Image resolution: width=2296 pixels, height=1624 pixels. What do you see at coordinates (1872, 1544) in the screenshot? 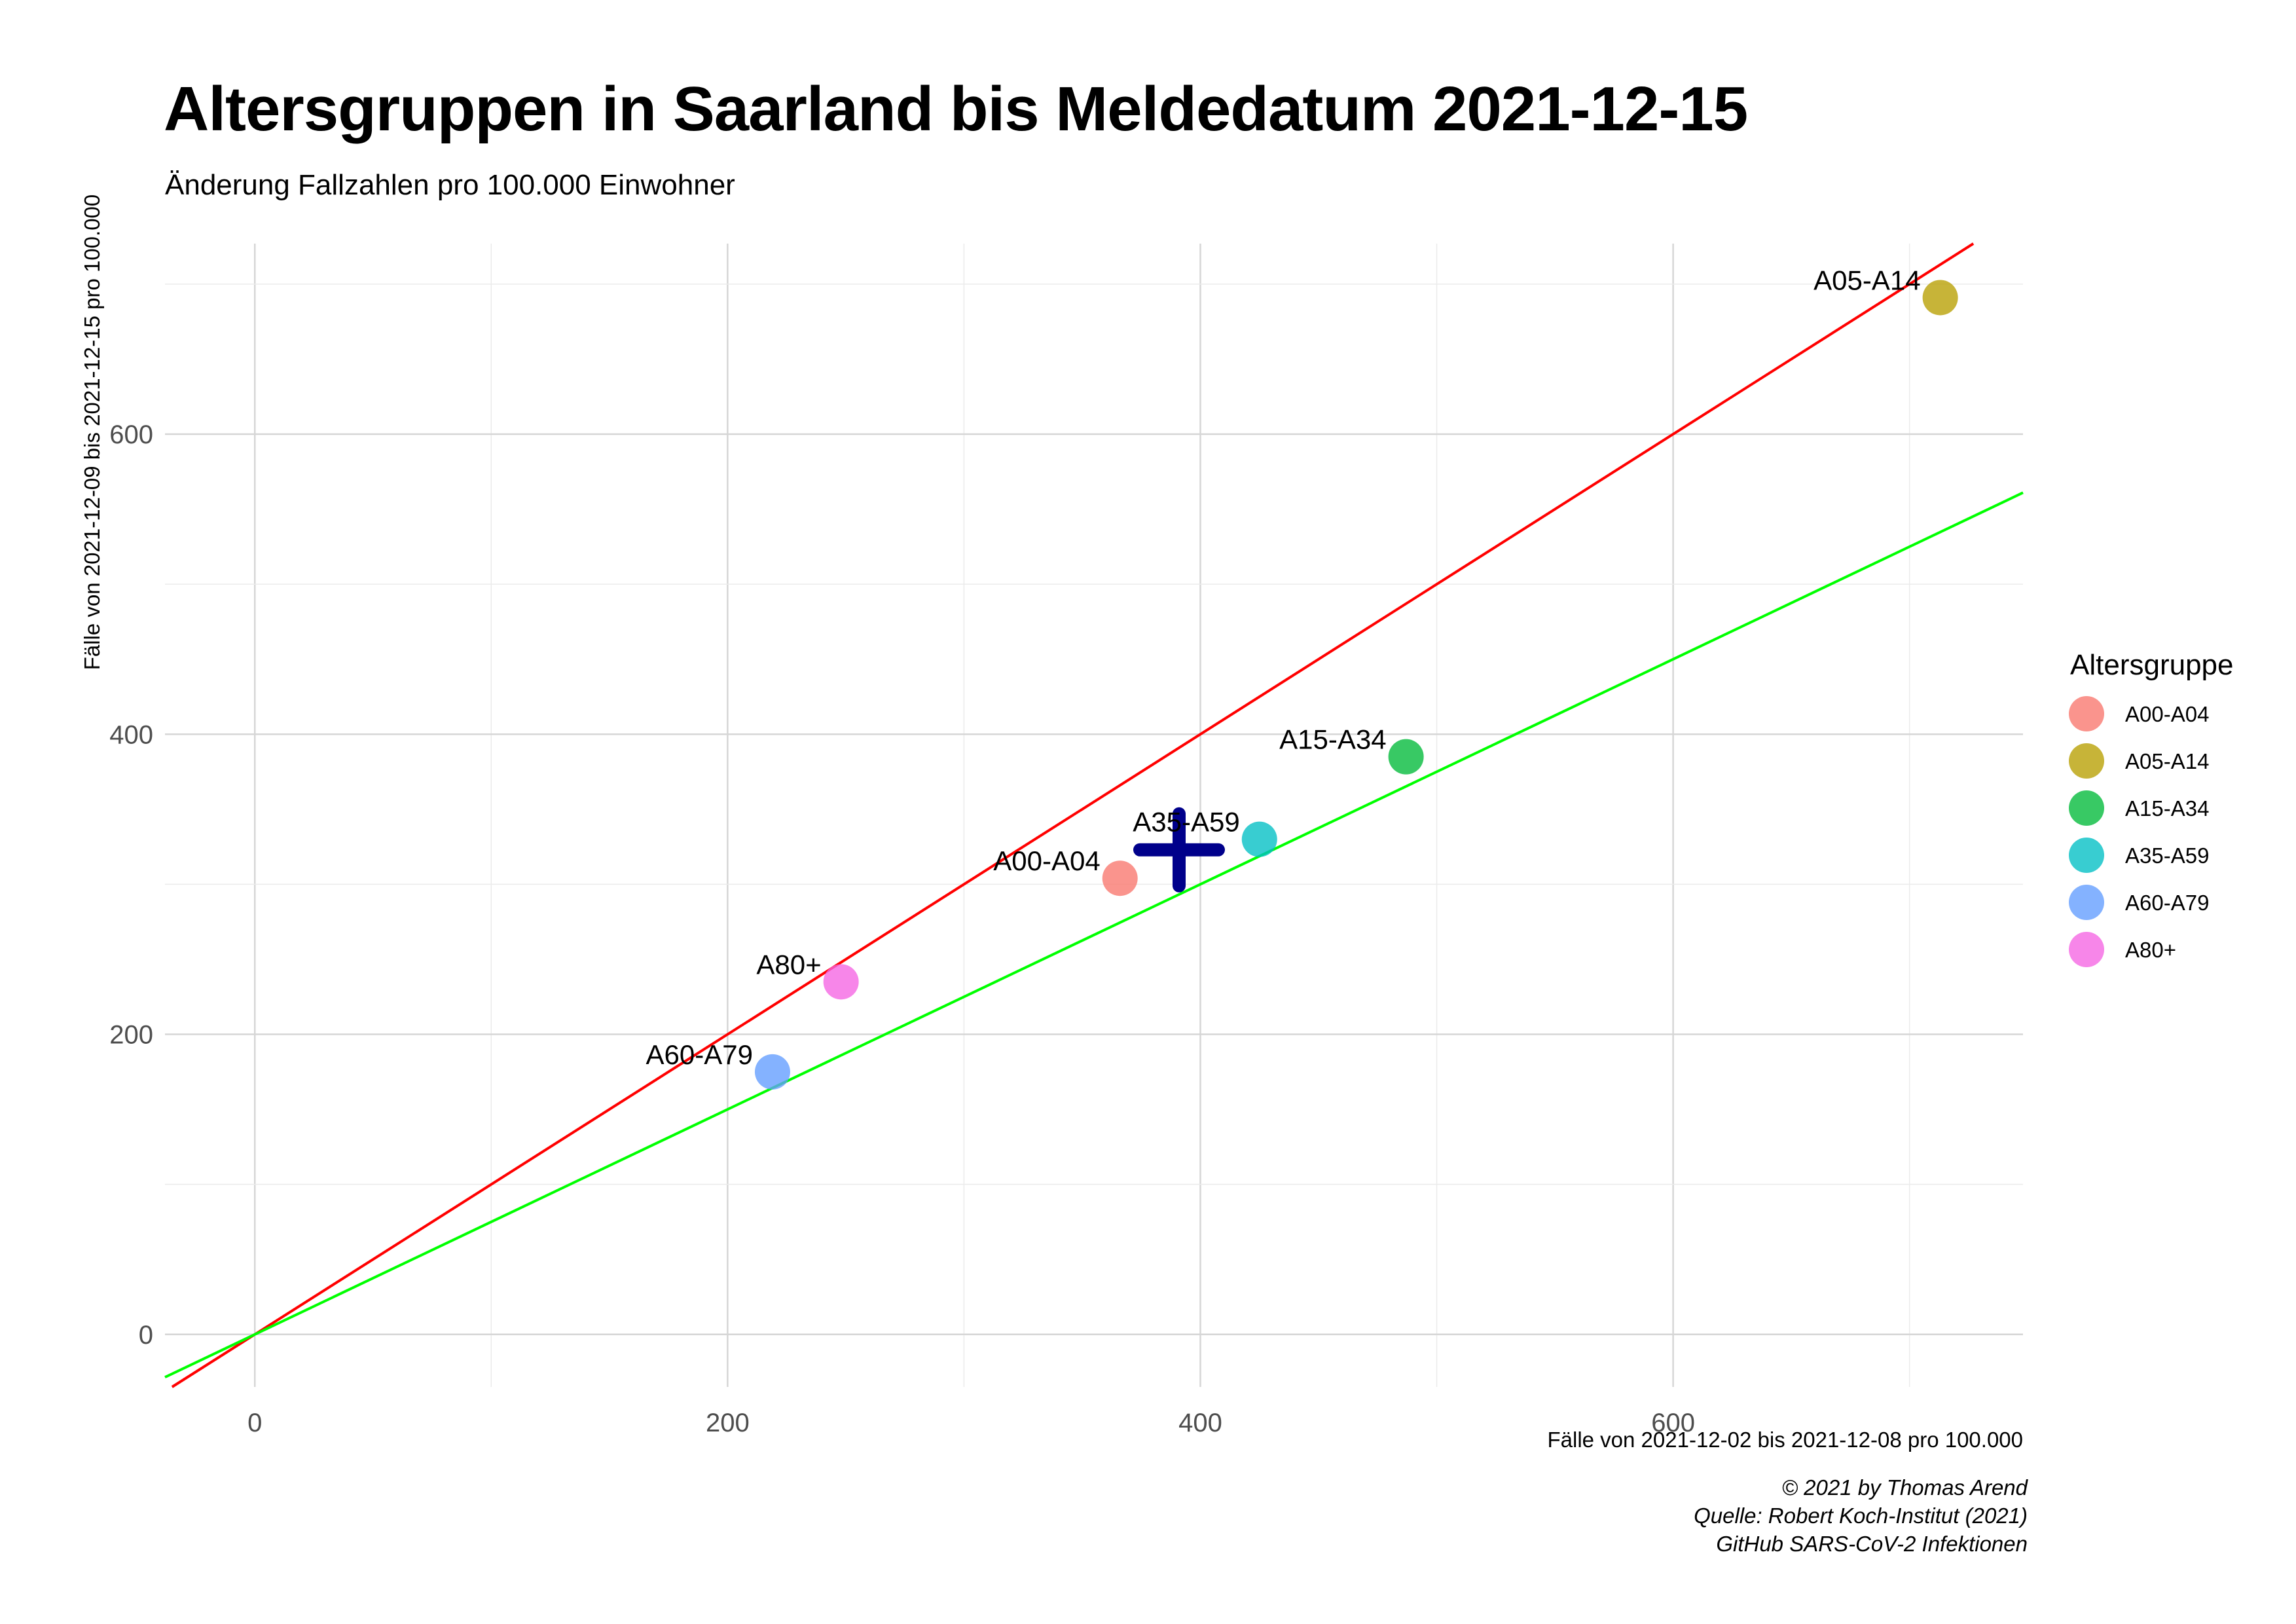
I see `caption-github: GitHub SARS-CoV-2 Infektionen` at bounding box center [1872, 1544].